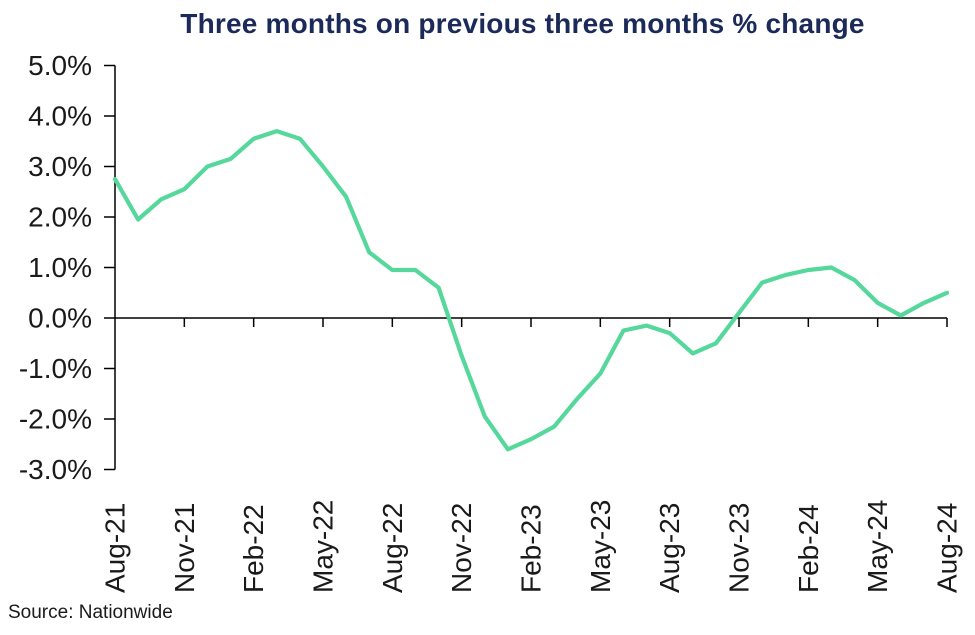 Image resolution: width=975 pixels, height=635 pixels. What do you see at coordinates (60, 318) in the screenshot?
I see `y-tick-label: 0.0%` at bounding box center [60, 318].